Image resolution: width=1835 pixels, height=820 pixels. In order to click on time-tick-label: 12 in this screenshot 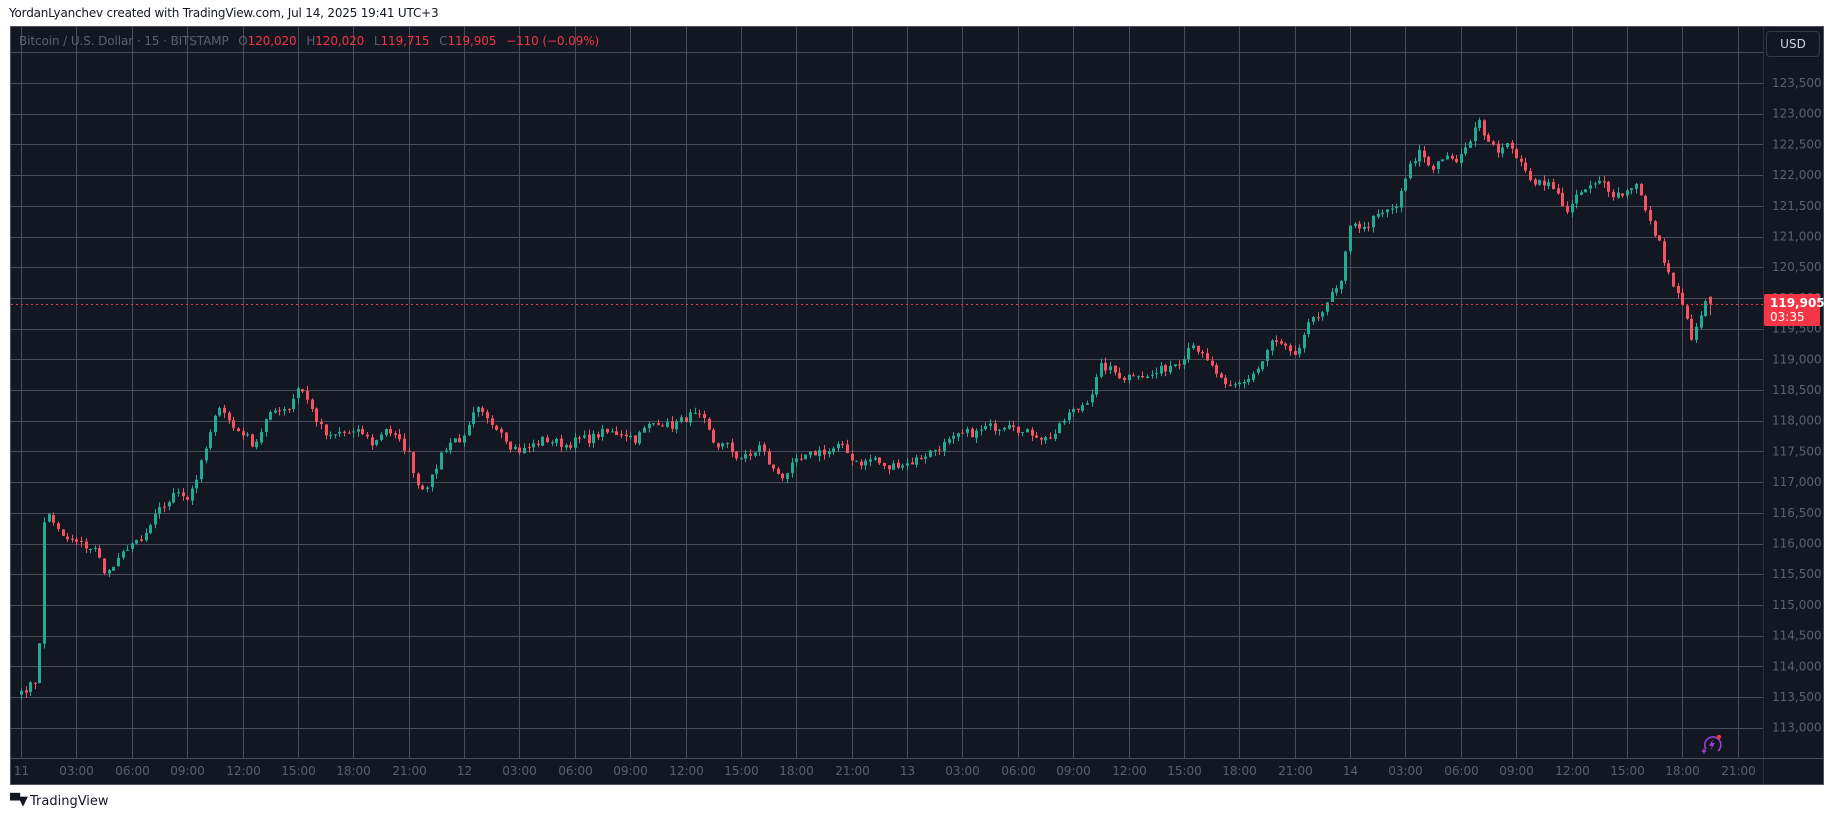, I will do `click(464, 771)`.